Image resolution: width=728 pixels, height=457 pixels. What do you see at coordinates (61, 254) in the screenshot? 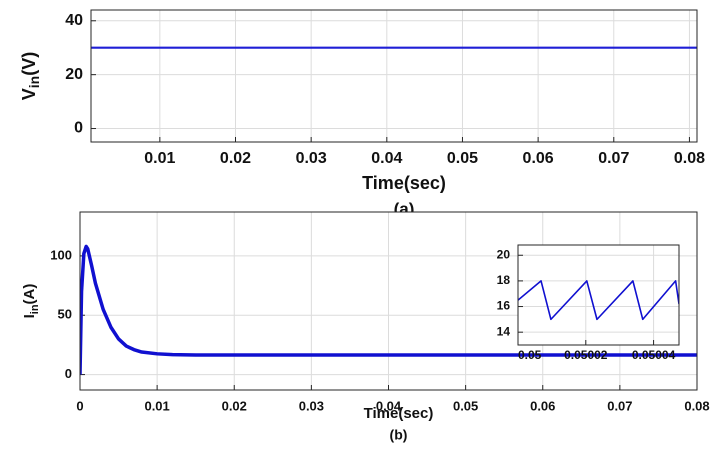
I see `y-tick-label: 100` at bounding box center [61, 254].